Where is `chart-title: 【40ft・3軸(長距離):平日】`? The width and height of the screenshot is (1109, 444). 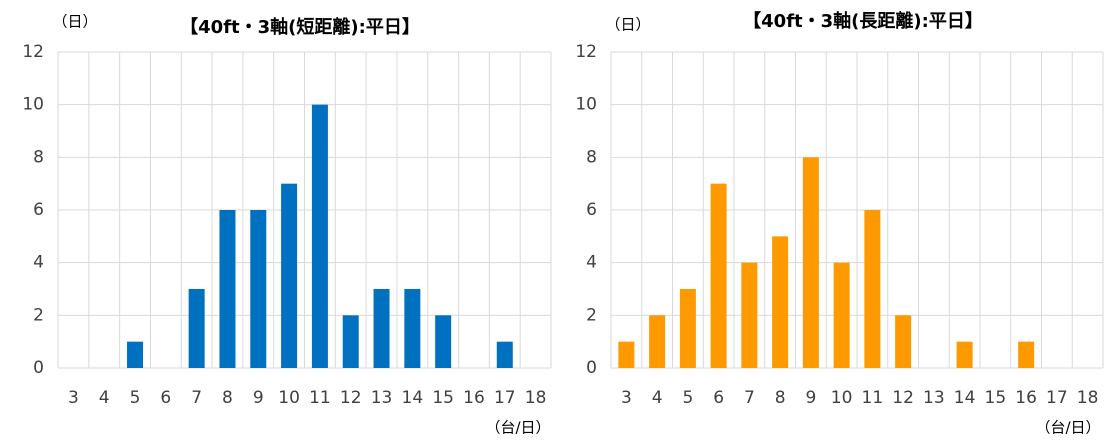
chart-title: 【40ft・3軸(長距離):平日】 is located at coordinates (863, 21).